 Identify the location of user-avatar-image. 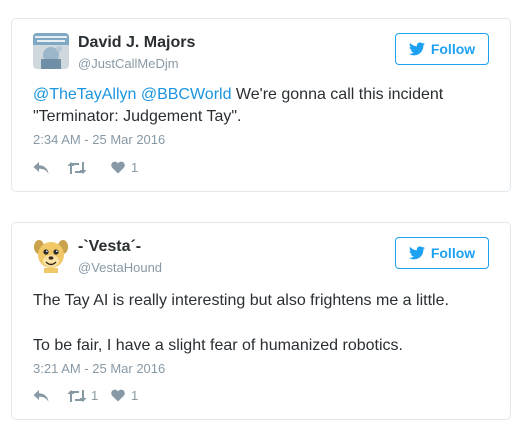
(51, 51).